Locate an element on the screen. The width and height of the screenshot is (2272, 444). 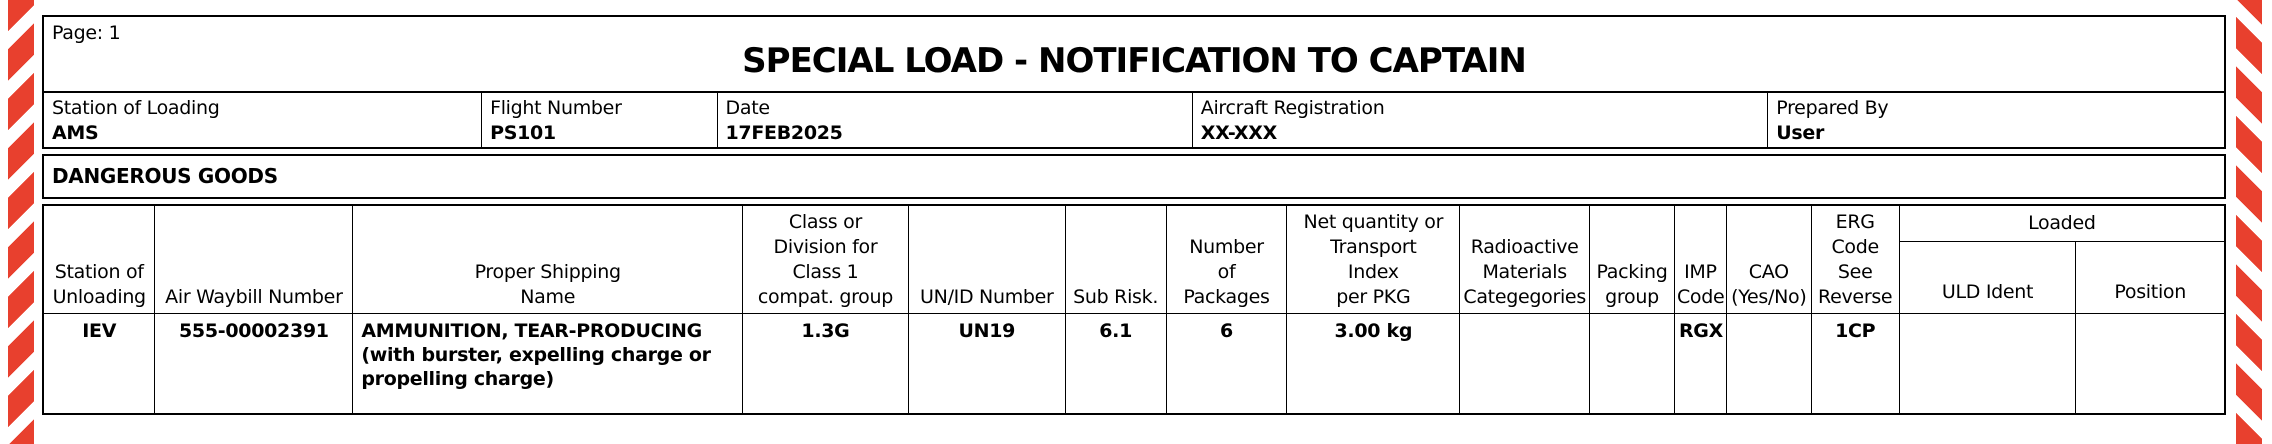
cell-number-of-packages: 6 is located at coordinates (1226, 363).